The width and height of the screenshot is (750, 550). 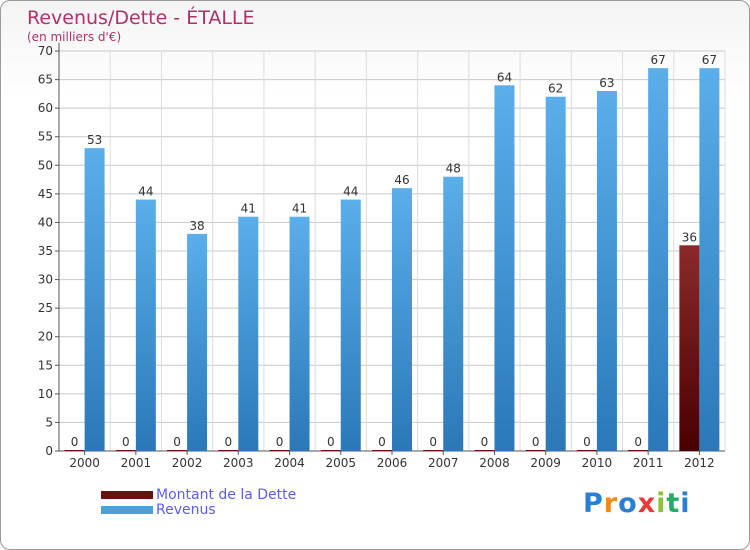 I want to click on y-tick-label: 65, so click(x=45, y=80).